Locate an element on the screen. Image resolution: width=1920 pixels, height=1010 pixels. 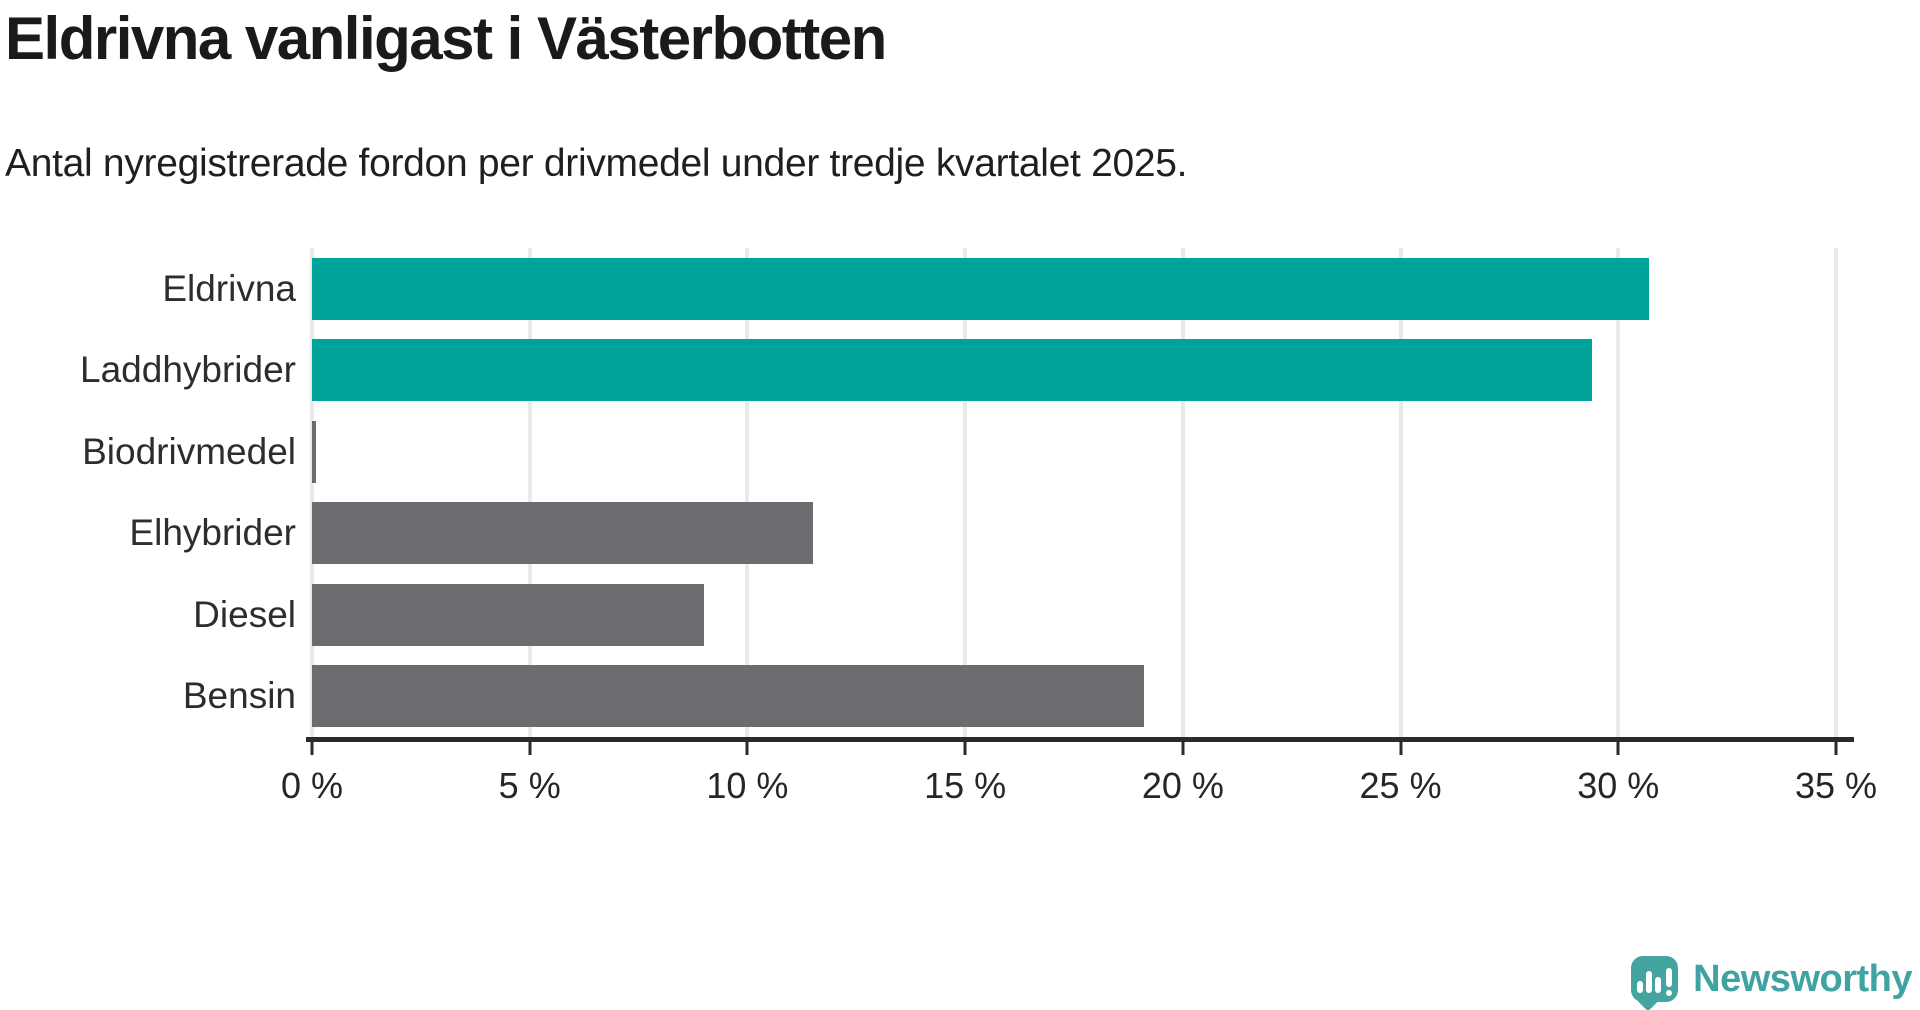
newsworthy-logo: Newsworthy is located at coordinates (1771, 979).